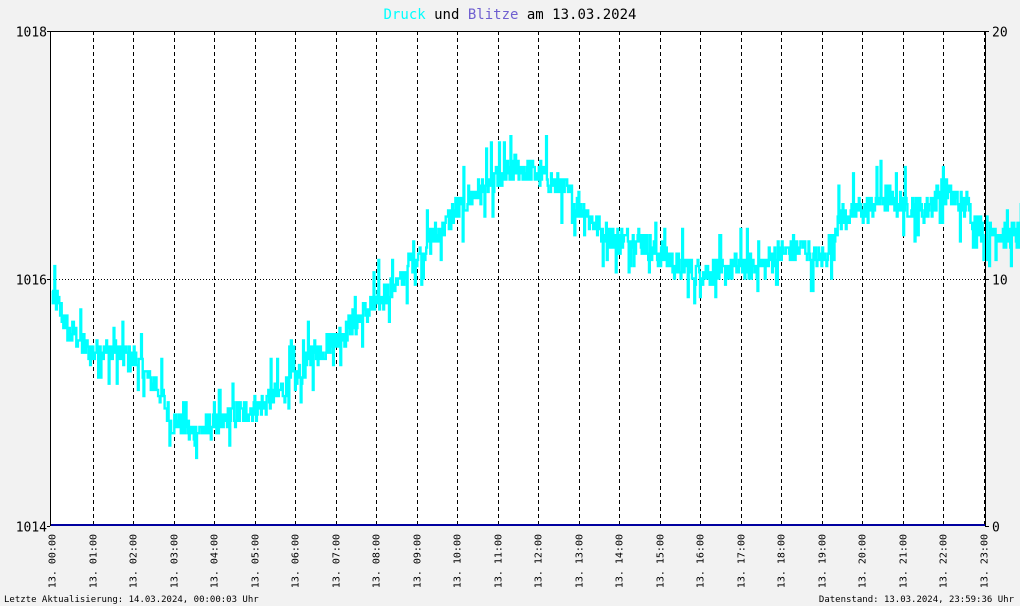 This screenshot has width=1020, height=606. I want to click on footer-data-status: Datenstand: 13.03.2024, 23:59:36 Uhr, so click(917, 600).